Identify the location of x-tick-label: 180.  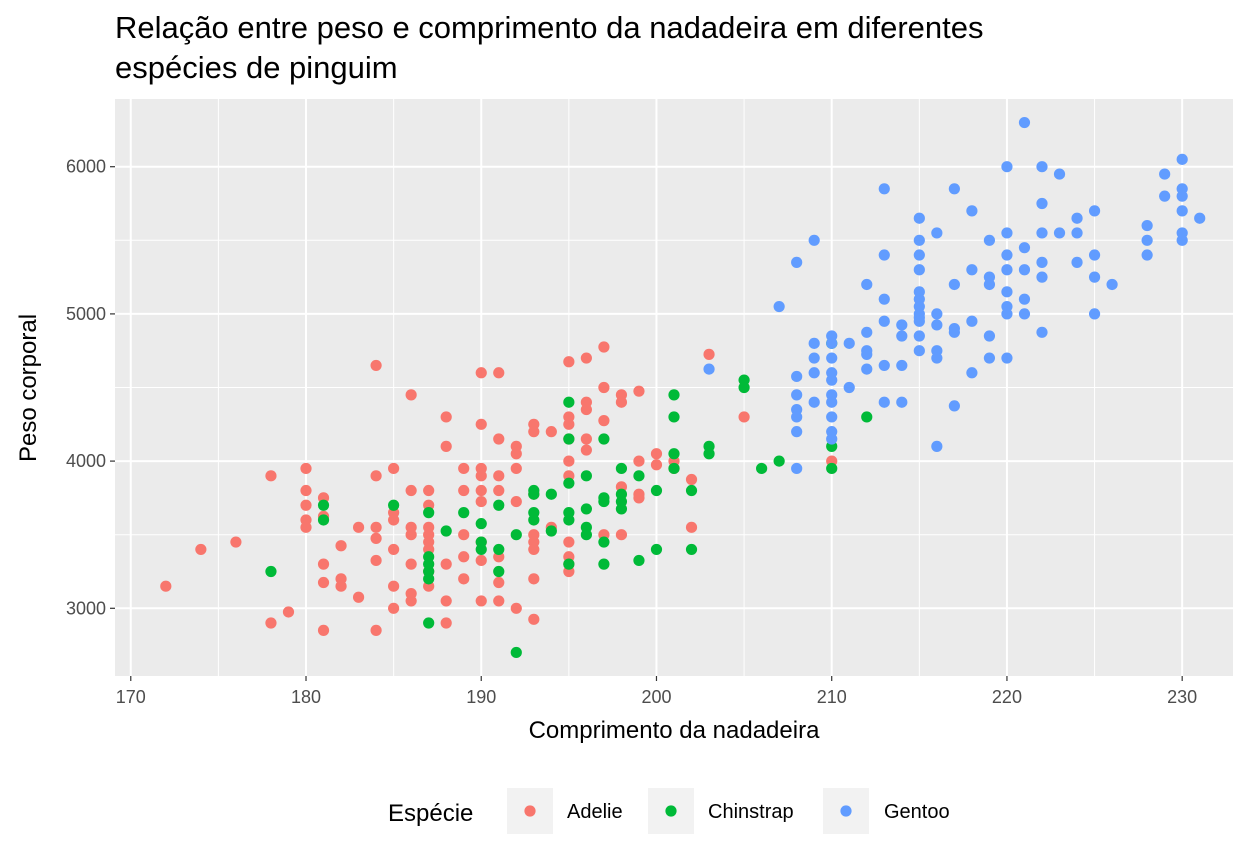
(306, 697).